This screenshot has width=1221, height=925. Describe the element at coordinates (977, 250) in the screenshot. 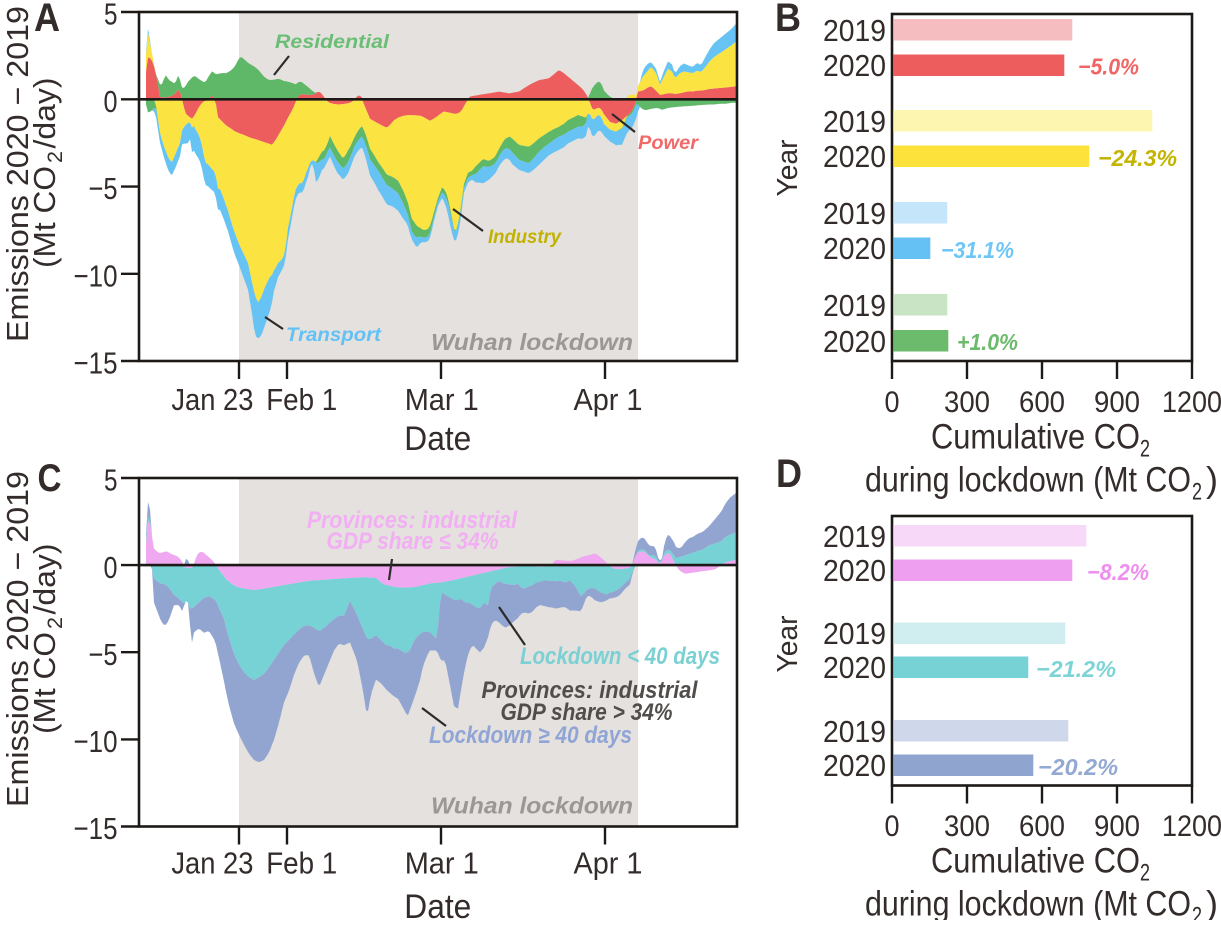

I see `svg-text: −31.1%` at that location.